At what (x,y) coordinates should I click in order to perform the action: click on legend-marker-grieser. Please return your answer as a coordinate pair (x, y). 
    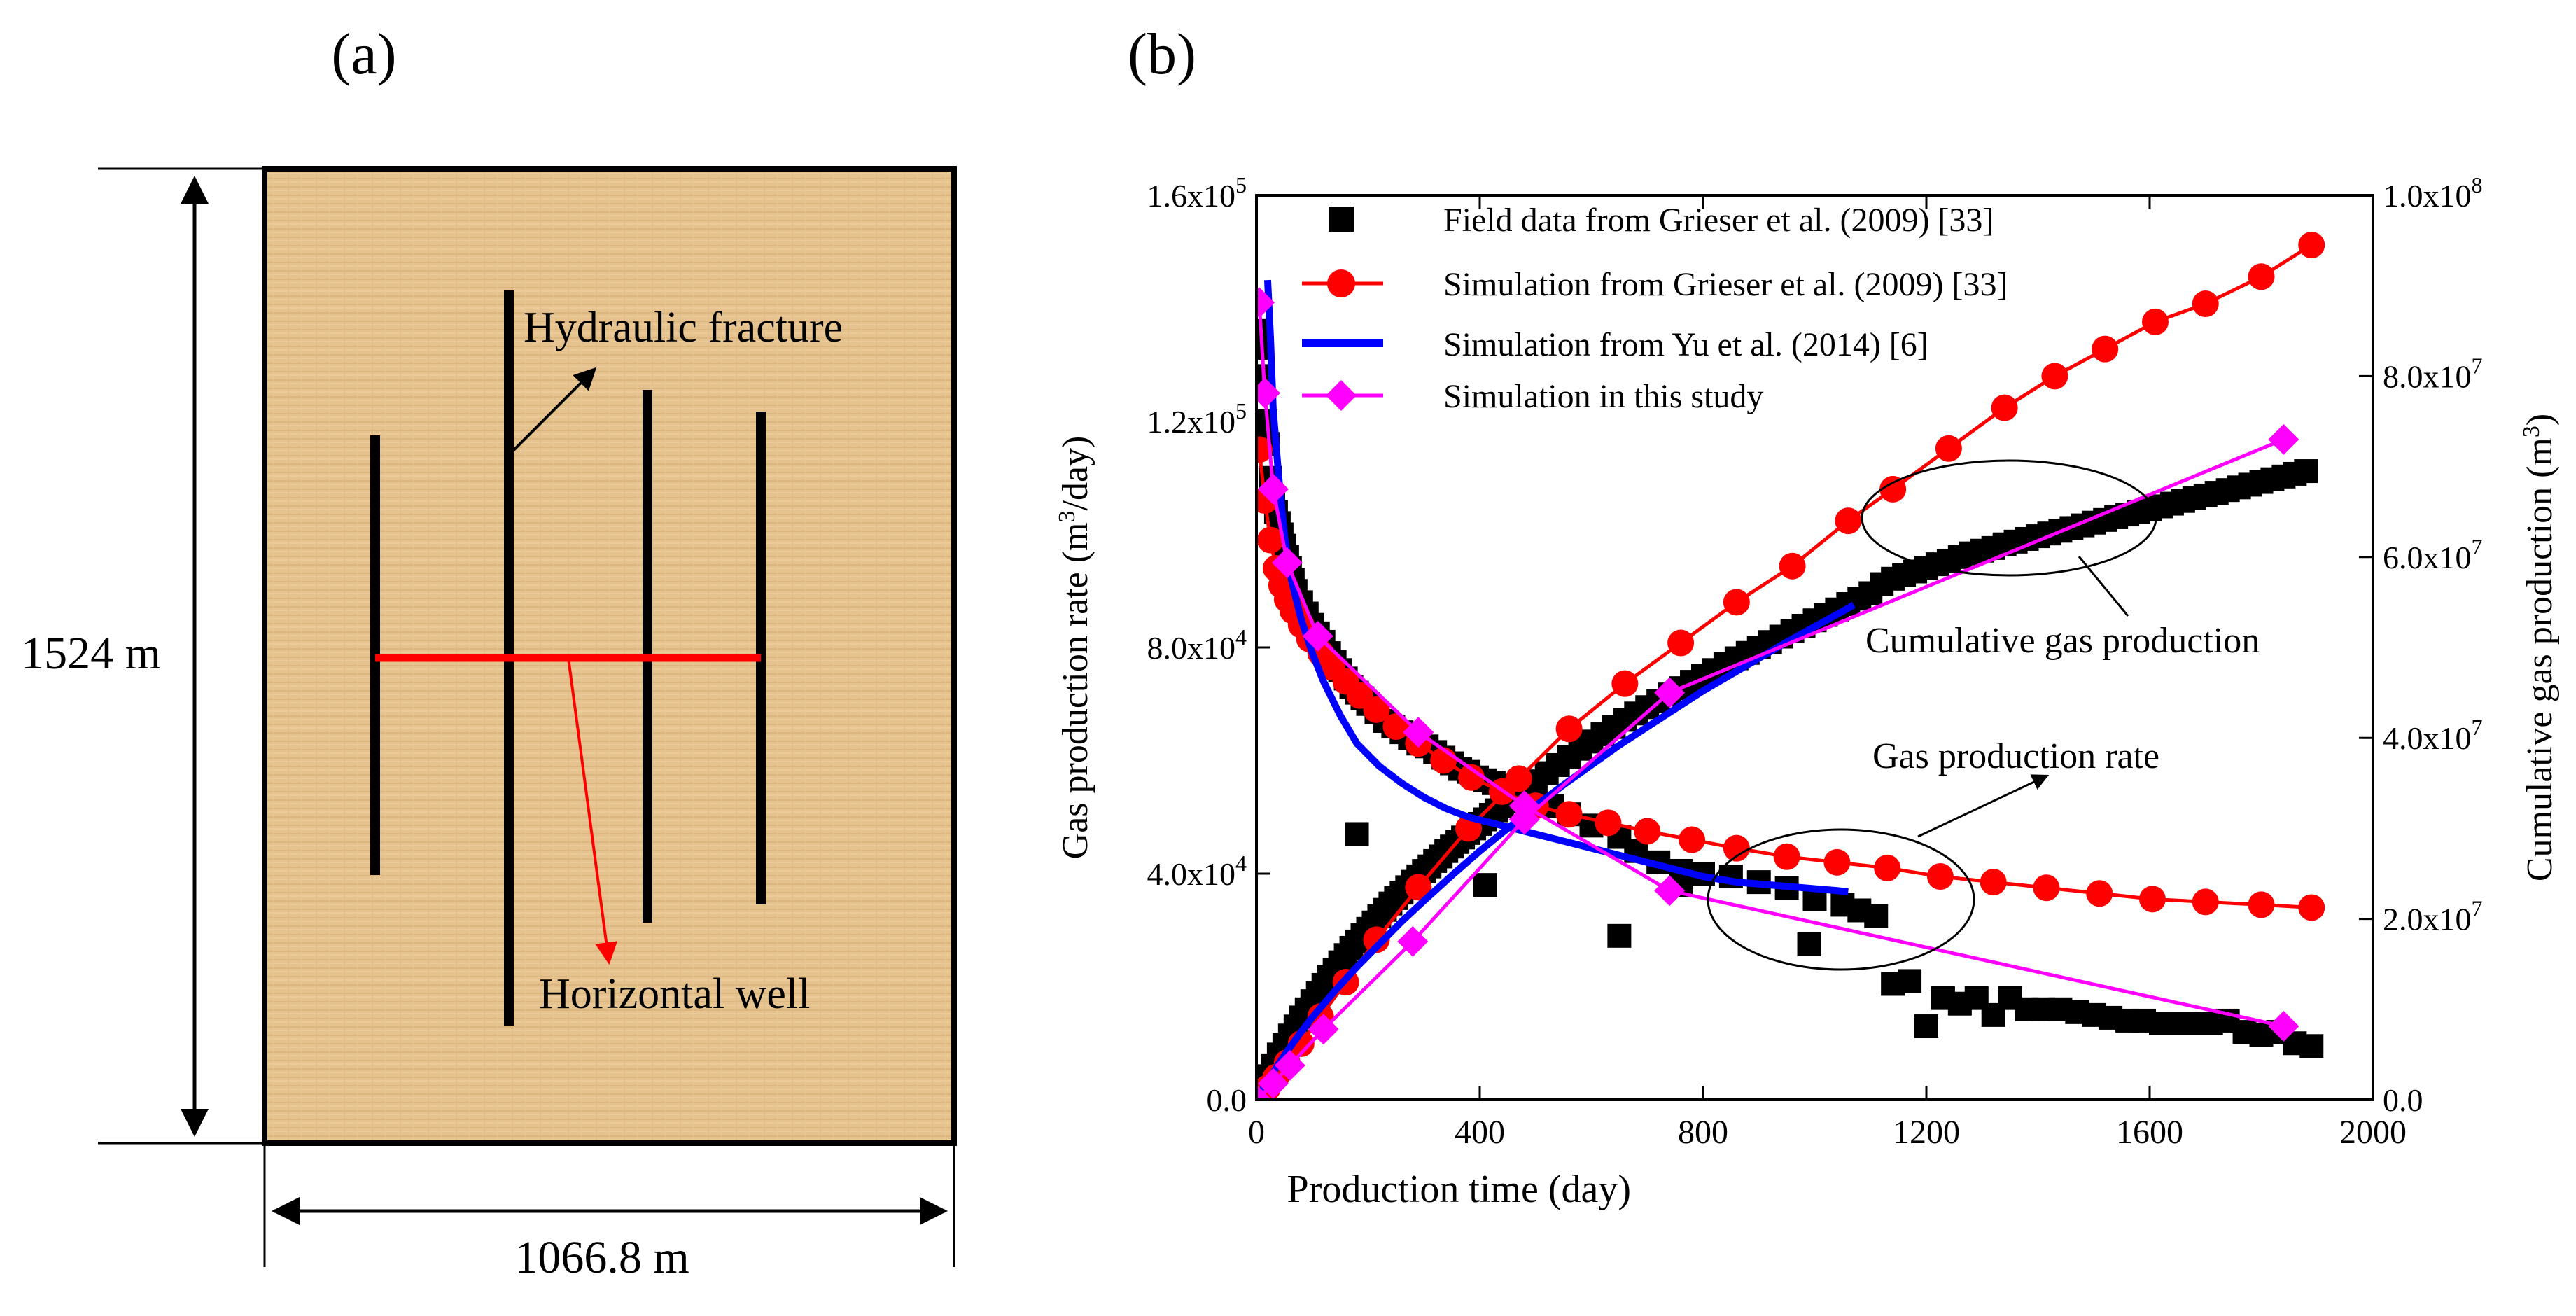
    Looking at the image, I should click on (1341, 284).